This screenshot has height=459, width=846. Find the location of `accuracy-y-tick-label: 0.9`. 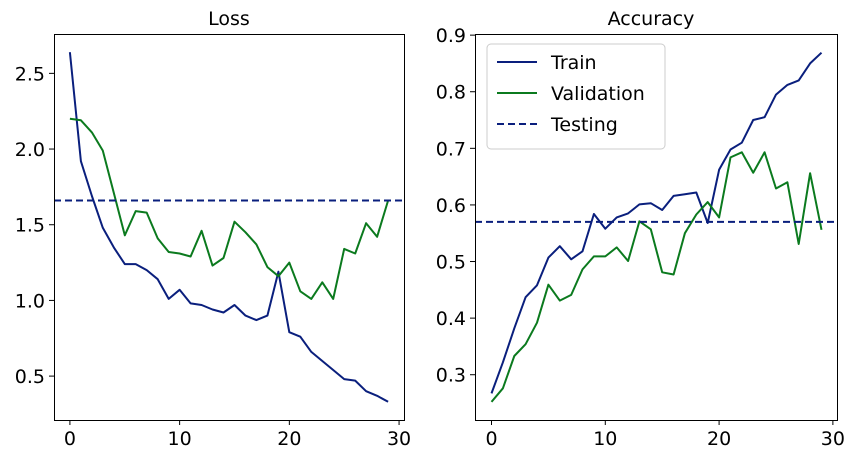

accuracy-y-tick-label: 0.9 is located at coordinates (451, 36).